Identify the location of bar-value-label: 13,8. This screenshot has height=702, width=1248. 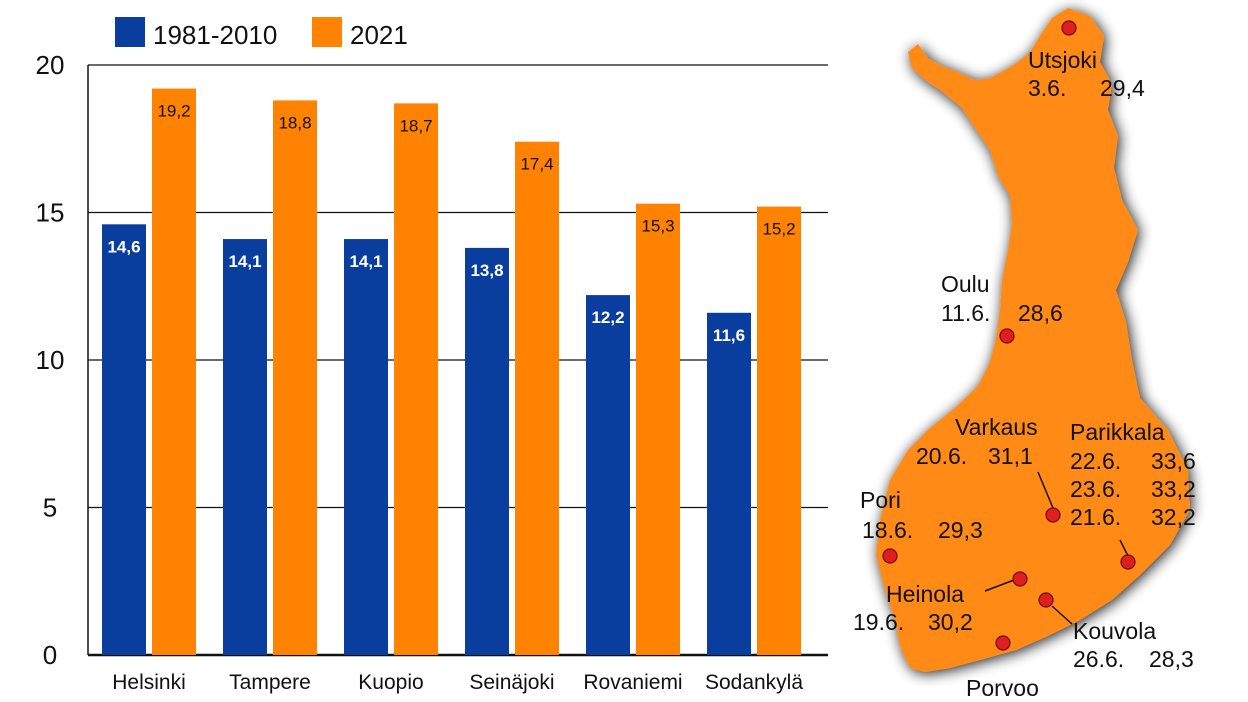
(486, 270).